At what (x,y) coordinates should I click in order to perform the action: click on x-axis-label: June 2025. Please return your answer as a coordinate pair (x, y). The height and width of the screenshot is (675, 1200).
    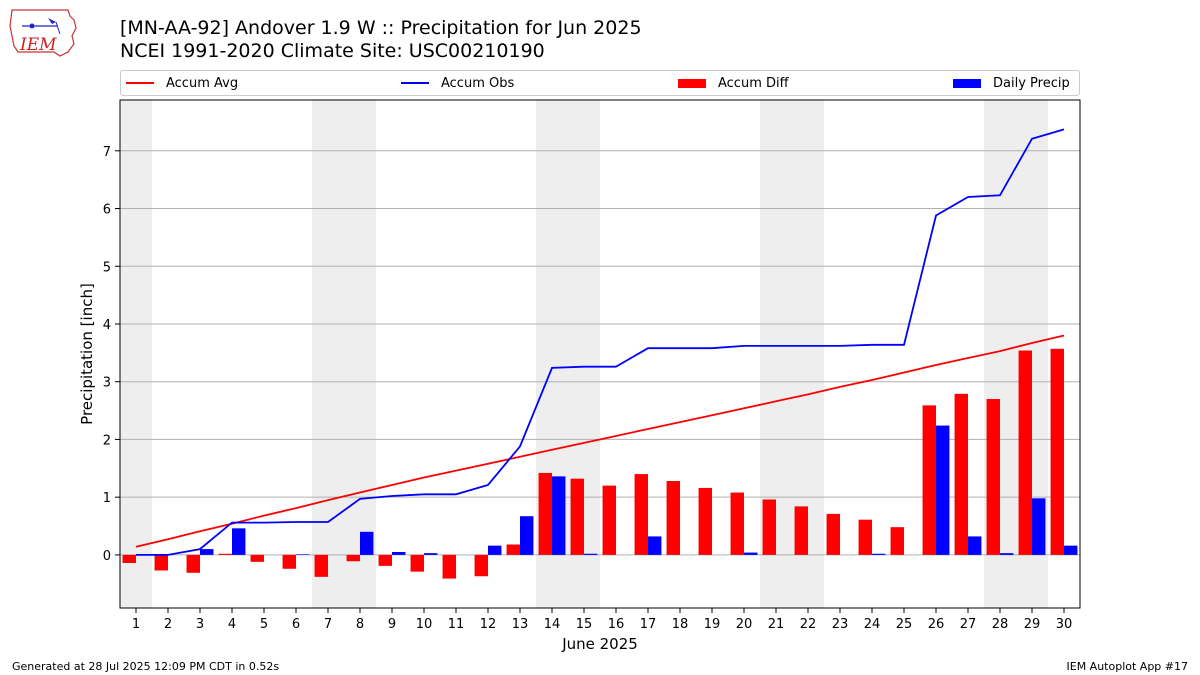
    Looking at the image, I should click on (599, 644).